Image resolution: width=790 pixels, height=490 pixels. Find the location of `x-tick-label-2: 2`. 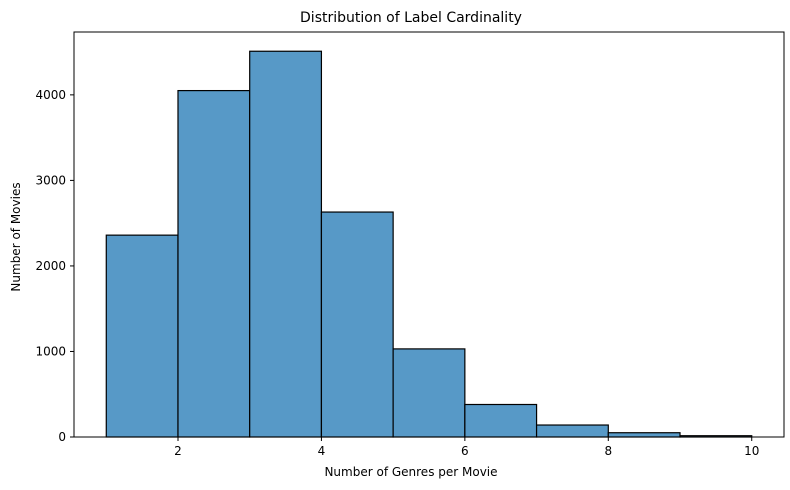

x-tick-label-2: 2 is located at coordinates (178, 451).